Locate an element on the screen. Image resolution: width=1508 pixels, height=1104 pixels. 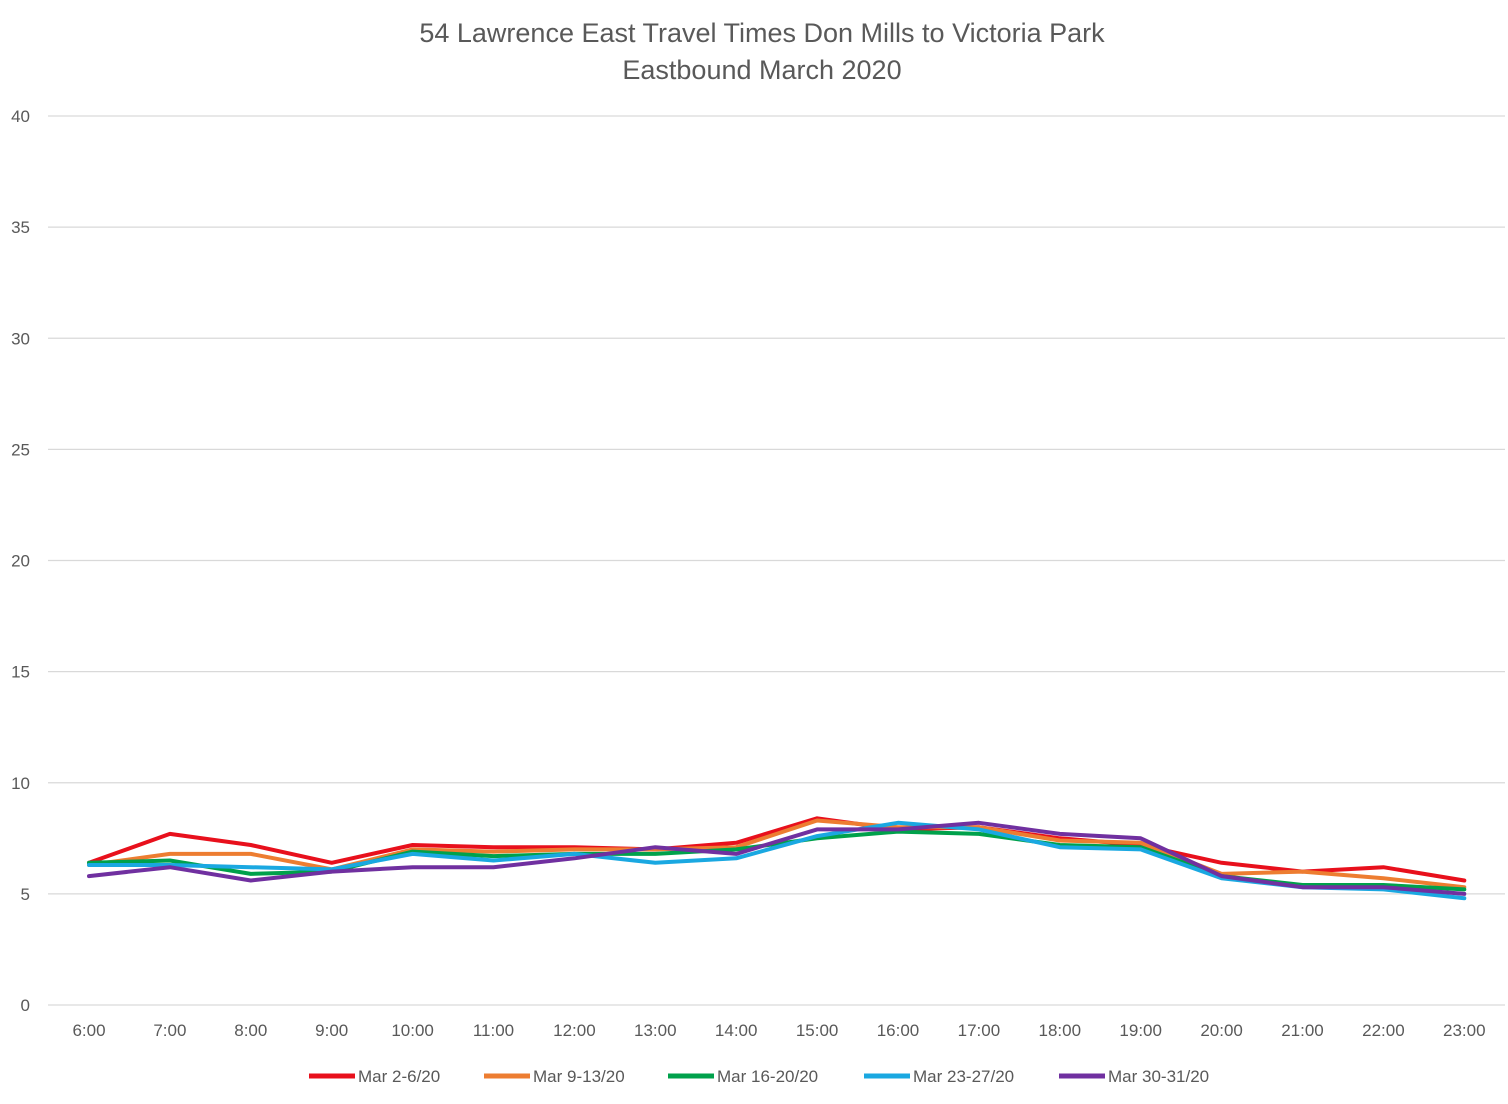
x-tick-label: 23:00 is located at coordinates (1464, 1030).